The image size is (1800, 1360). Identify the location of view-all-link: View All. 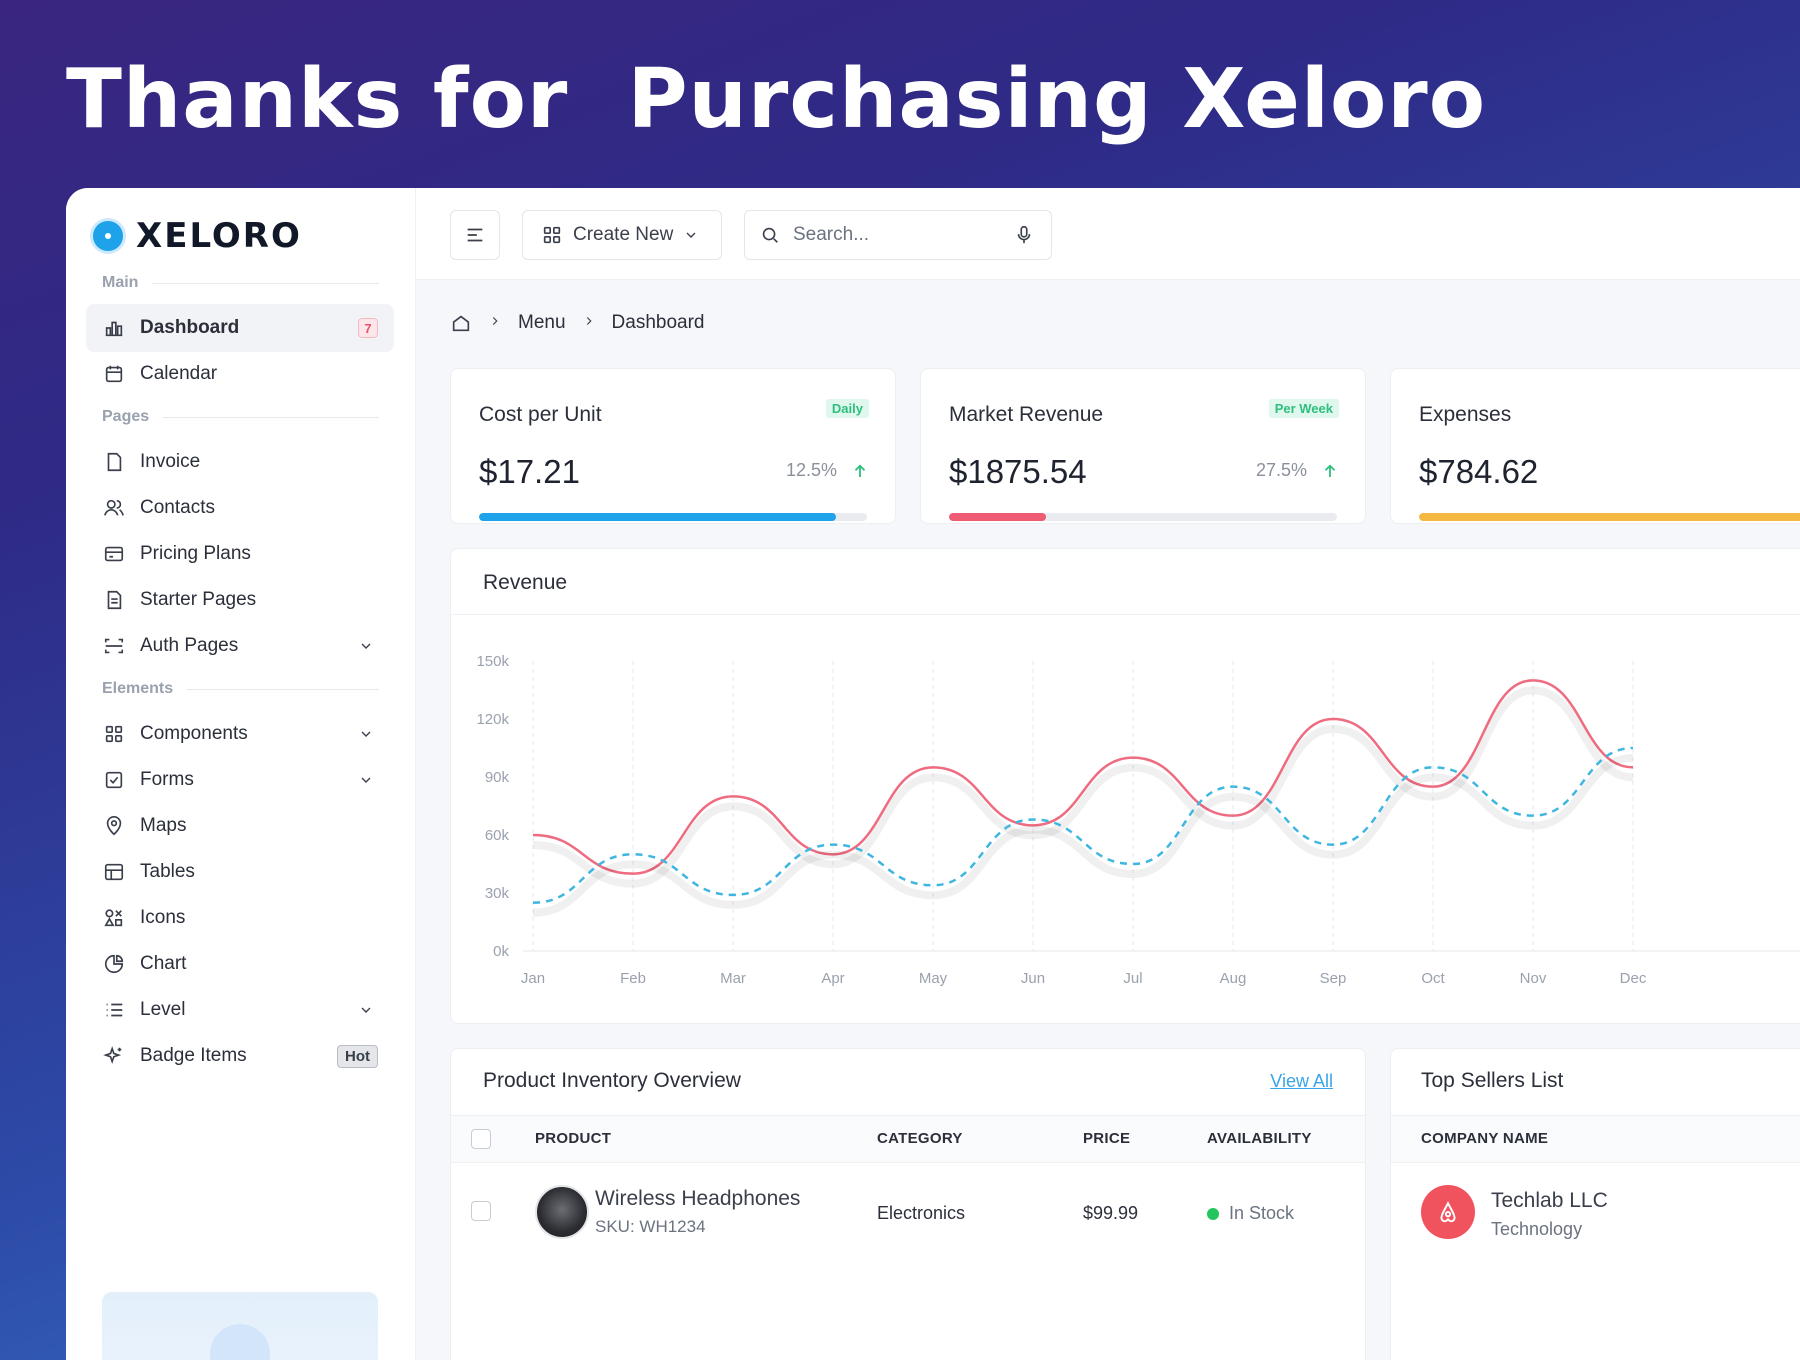
(1301, 1081).